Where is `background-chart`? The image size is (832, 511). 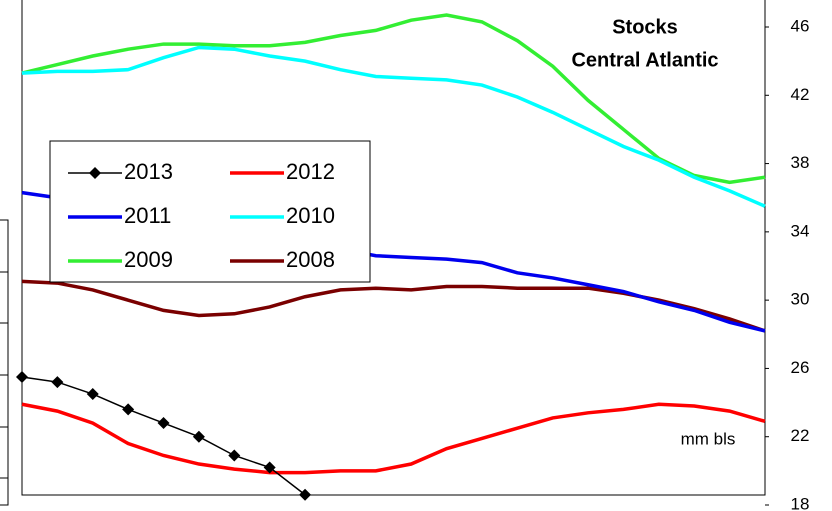 background-chart is located at coordinates (4, 362).